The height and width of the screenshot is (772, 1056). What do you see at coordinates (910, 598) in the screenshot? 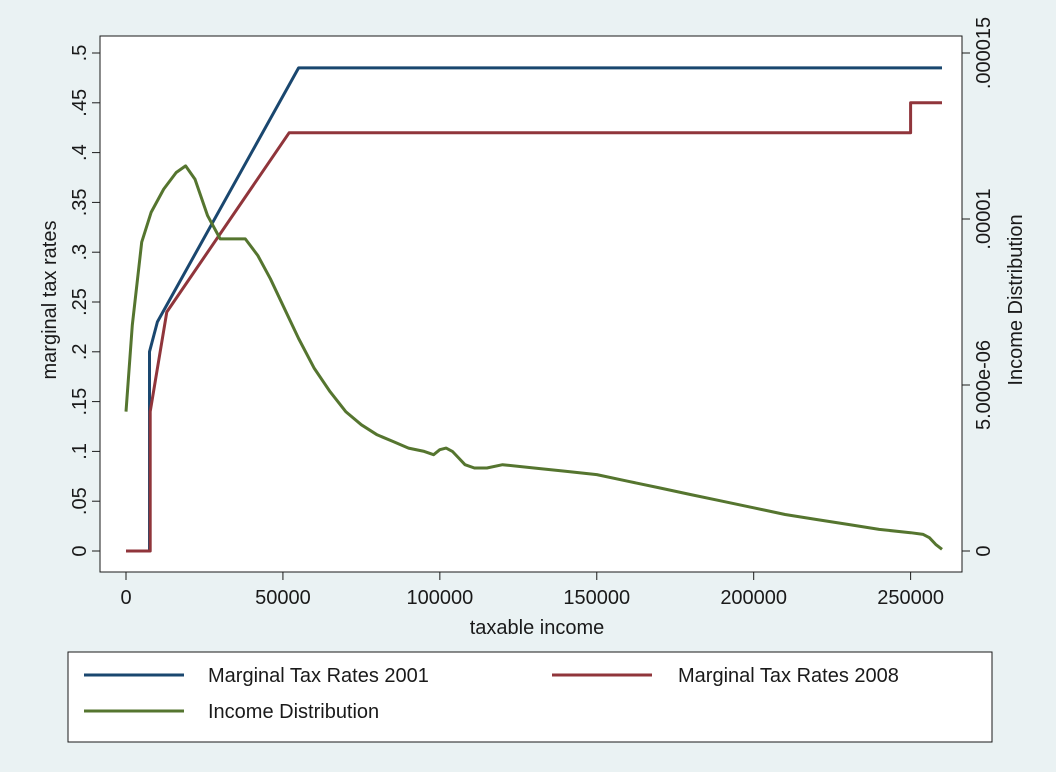
I see `x-tick-label: 250000` at bounding box center [910, 598].